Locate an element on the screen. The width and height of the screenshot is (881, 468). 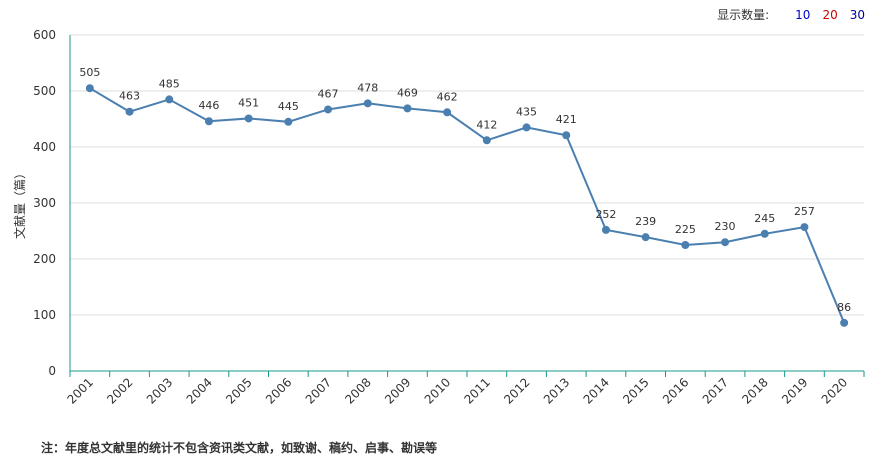
x-tick-label: 2008 is located at coordinates (357, 390).